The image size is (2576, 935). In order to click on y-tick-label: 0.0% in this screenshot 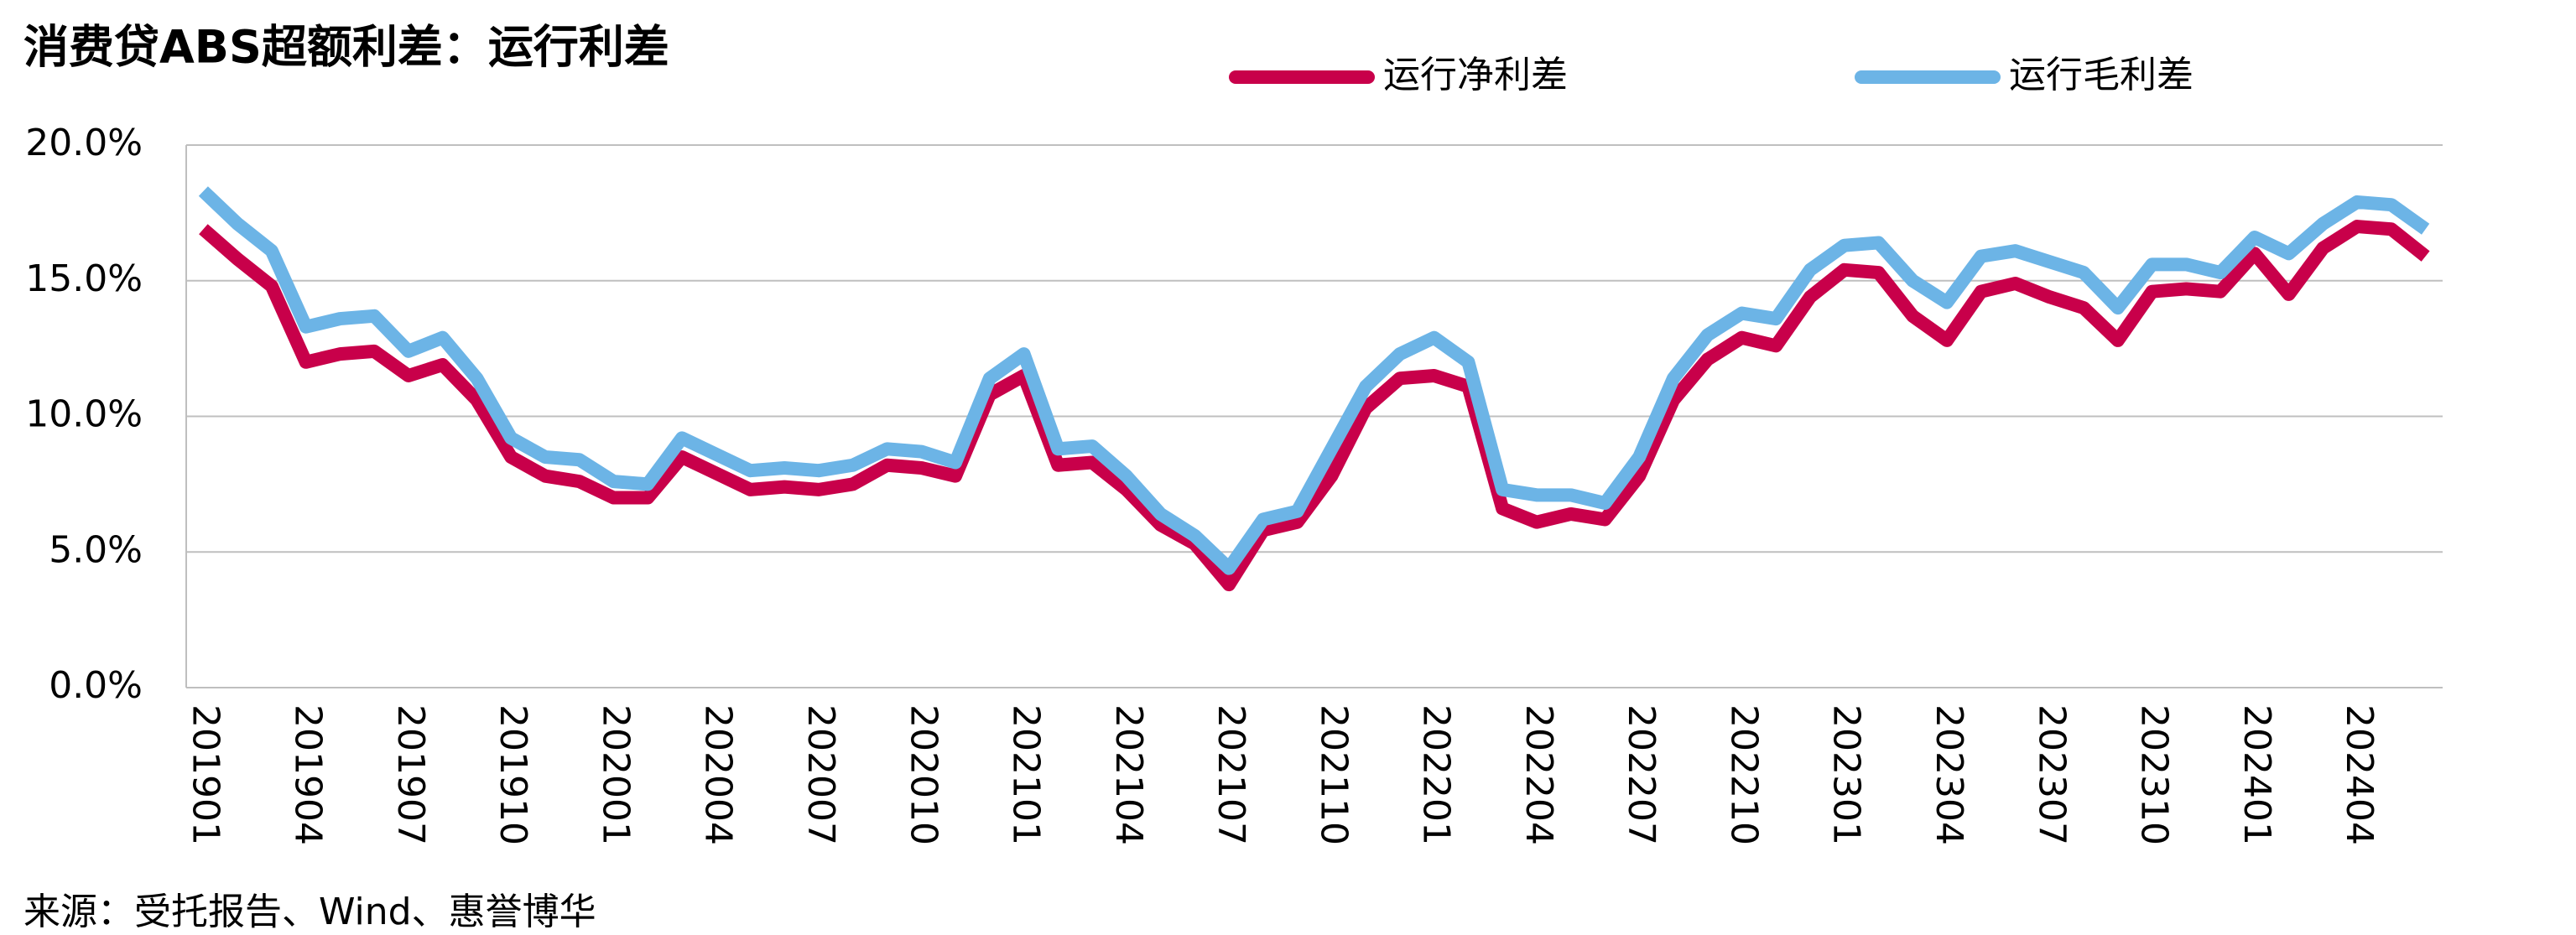, I will do `click(96, 685)`.